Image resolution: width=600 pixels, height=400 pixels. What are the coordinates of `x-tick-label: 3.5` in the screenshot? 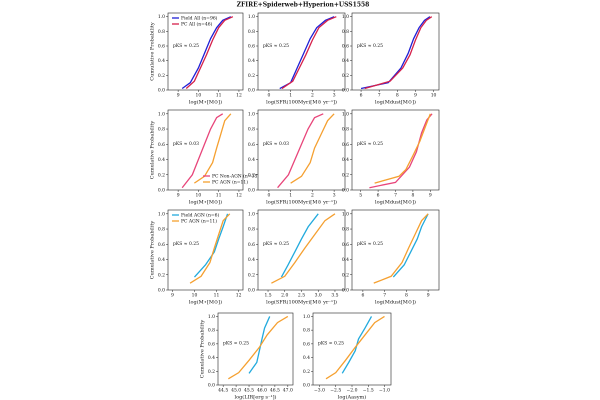 It's located at (334, 296).